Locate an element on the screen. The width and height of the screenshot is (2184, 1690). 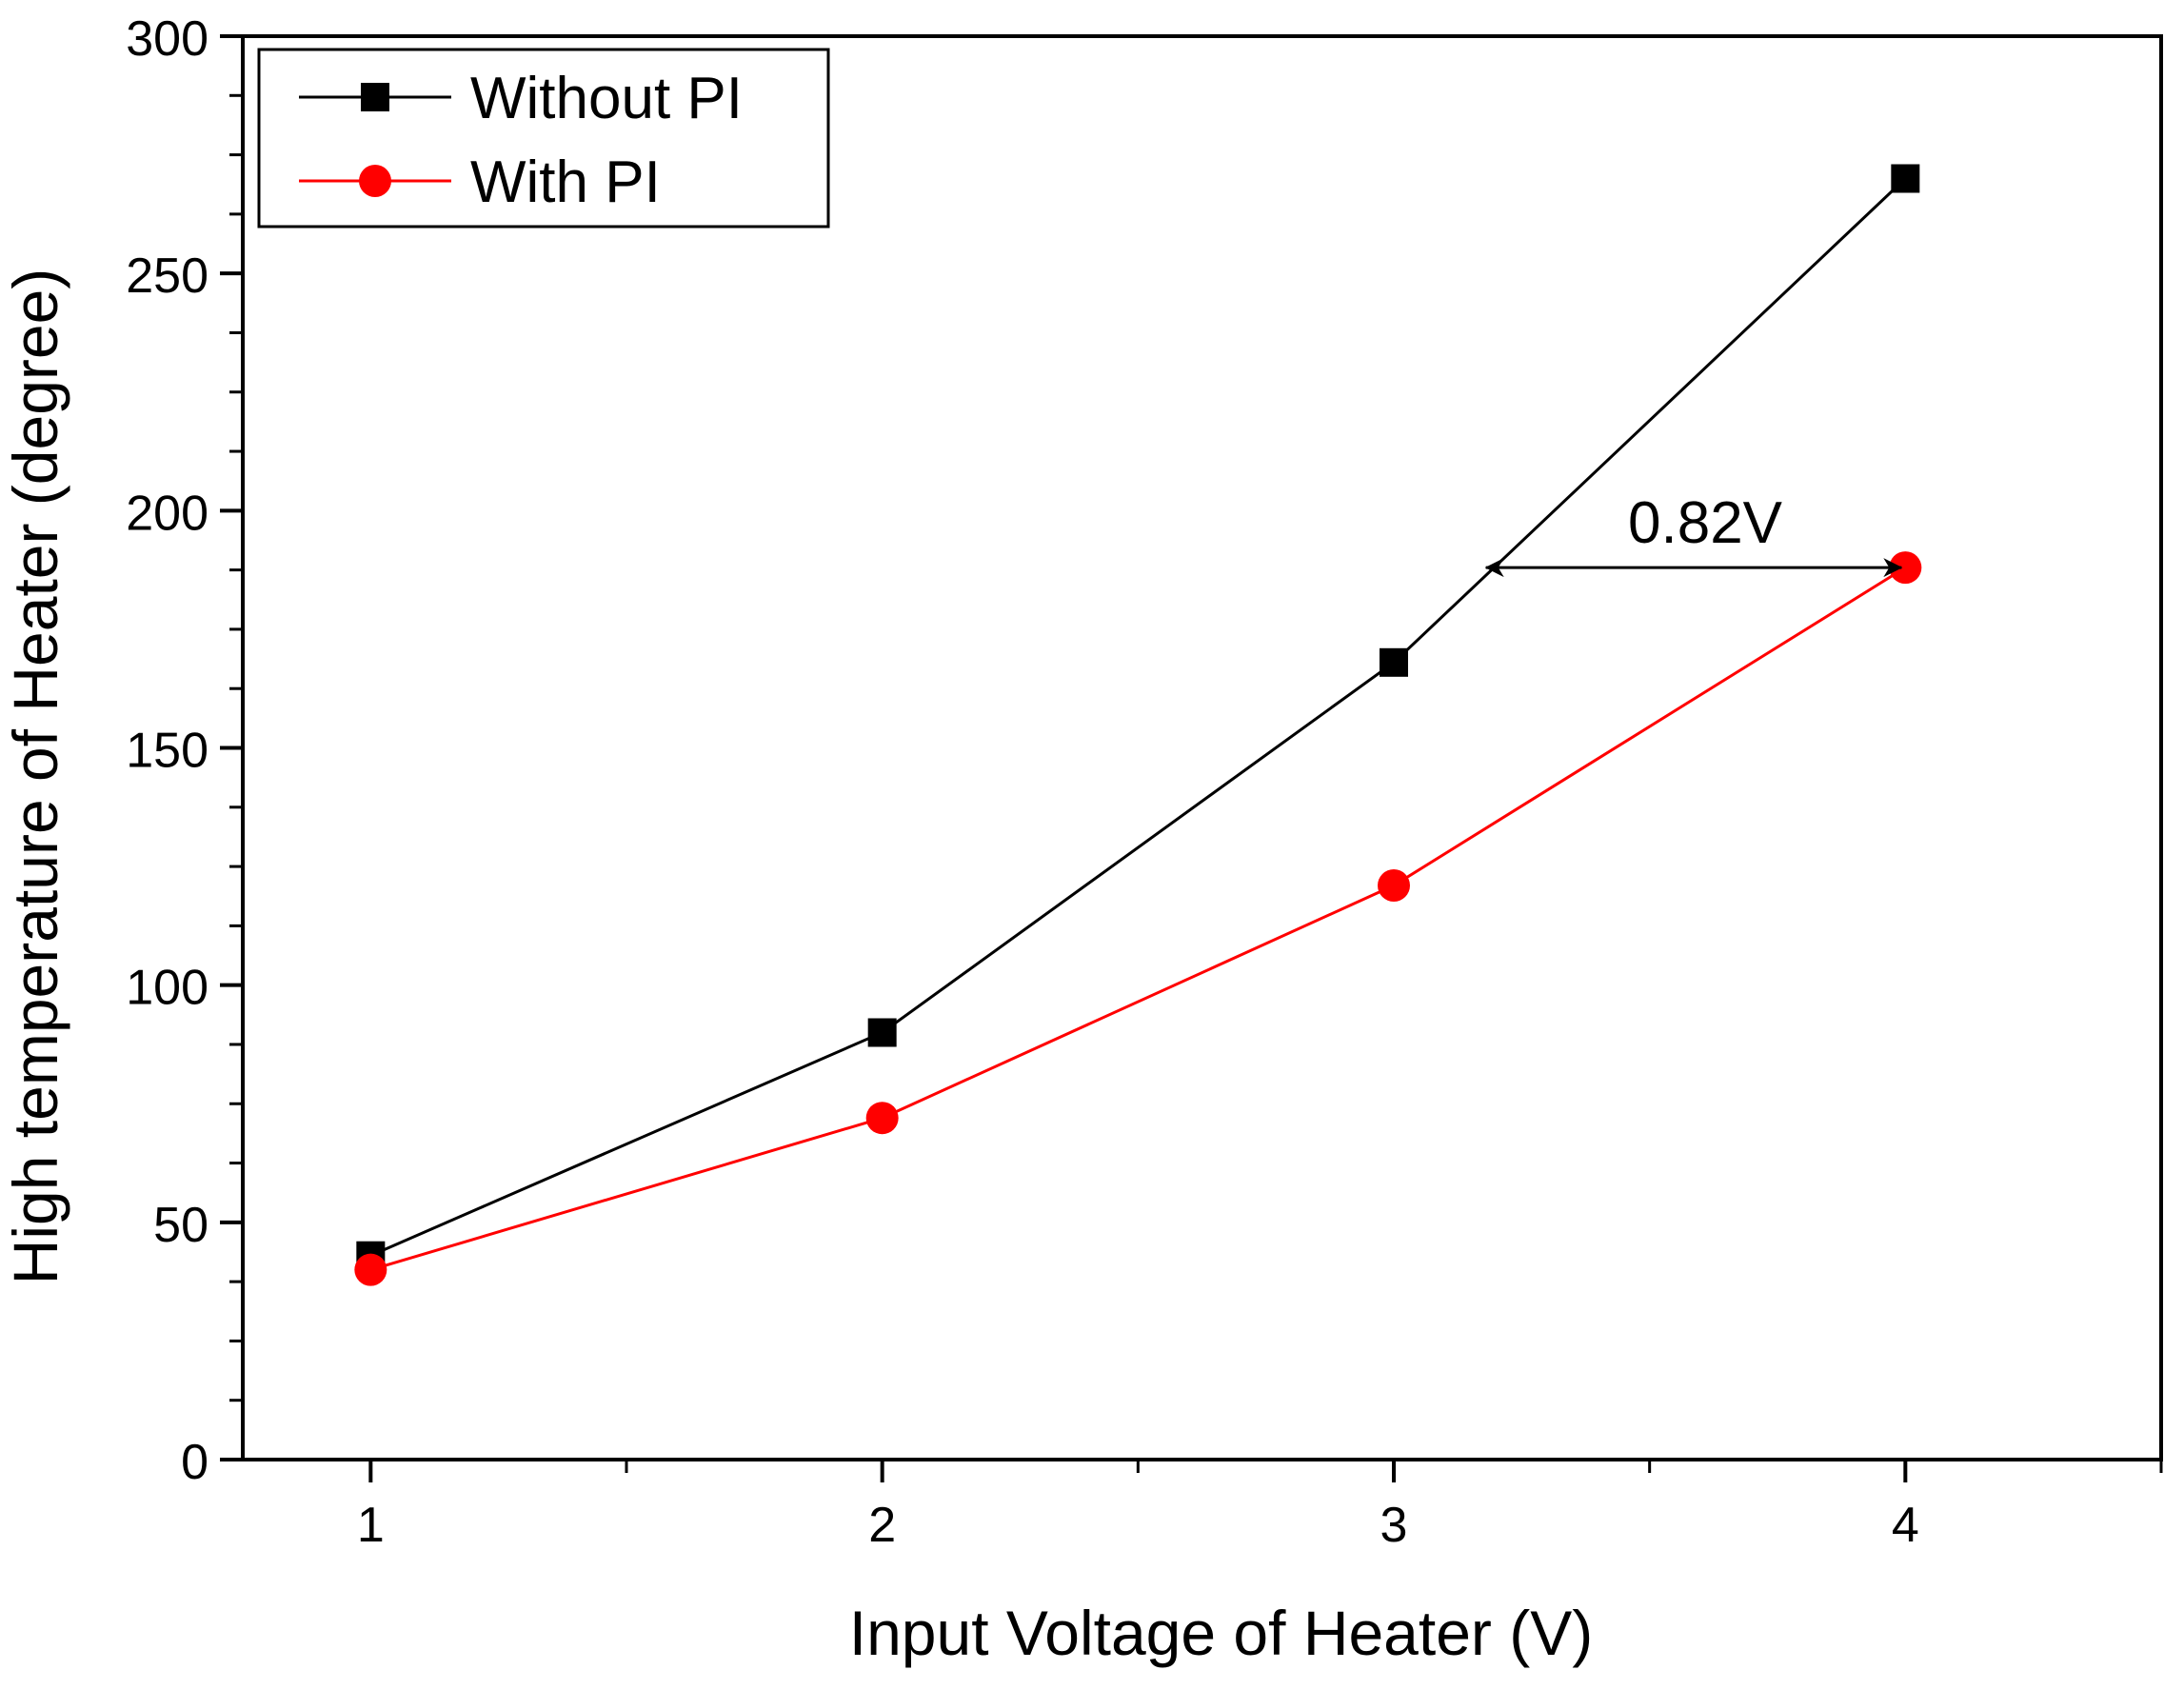
x-tick-label: 2 is located at coordinates (882, 1525).